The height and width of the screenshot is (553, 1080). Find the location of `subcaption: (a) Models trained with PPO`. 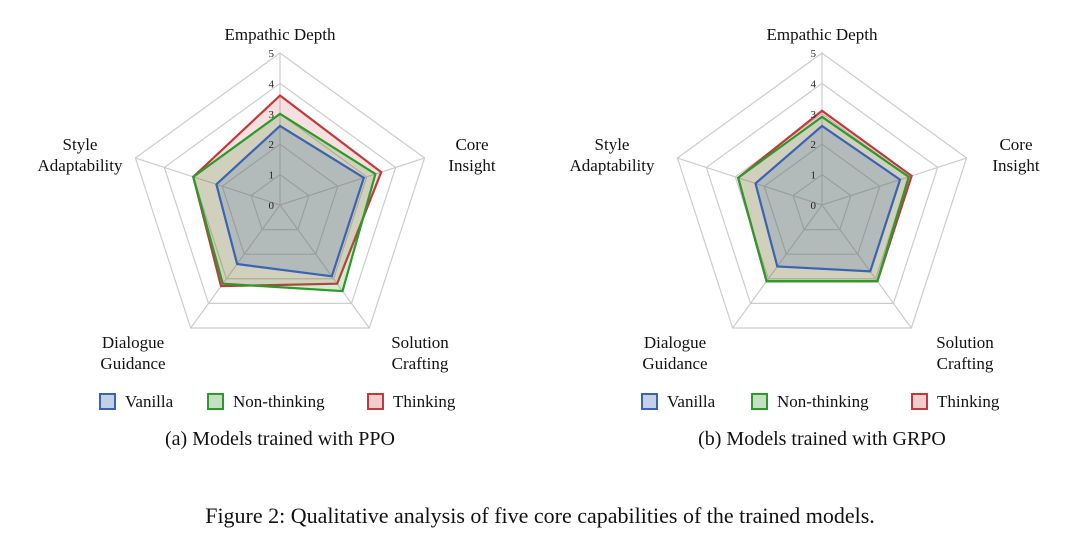

subcaption: (a) Models trained with PPO is located at coordinates (280, 439).